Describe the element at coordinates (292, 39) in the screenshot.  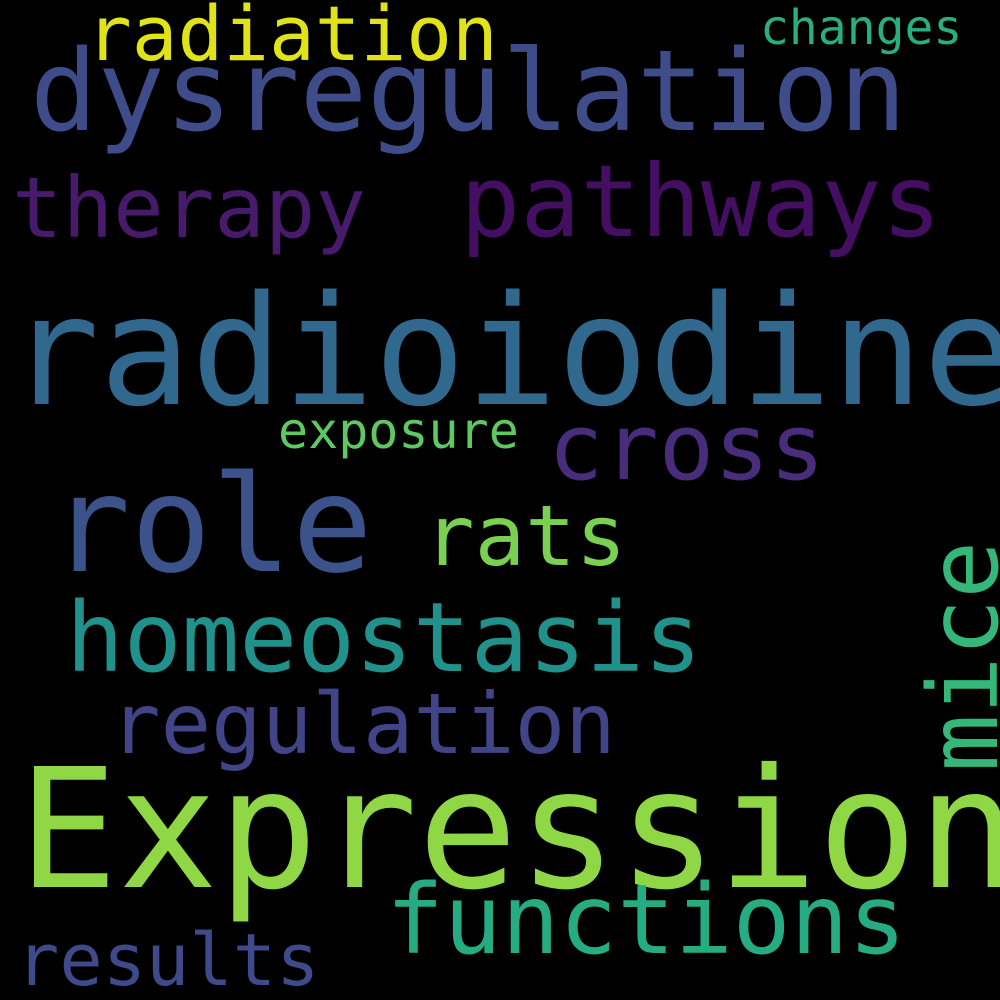
I see `word-radiation: radiation` at that location.